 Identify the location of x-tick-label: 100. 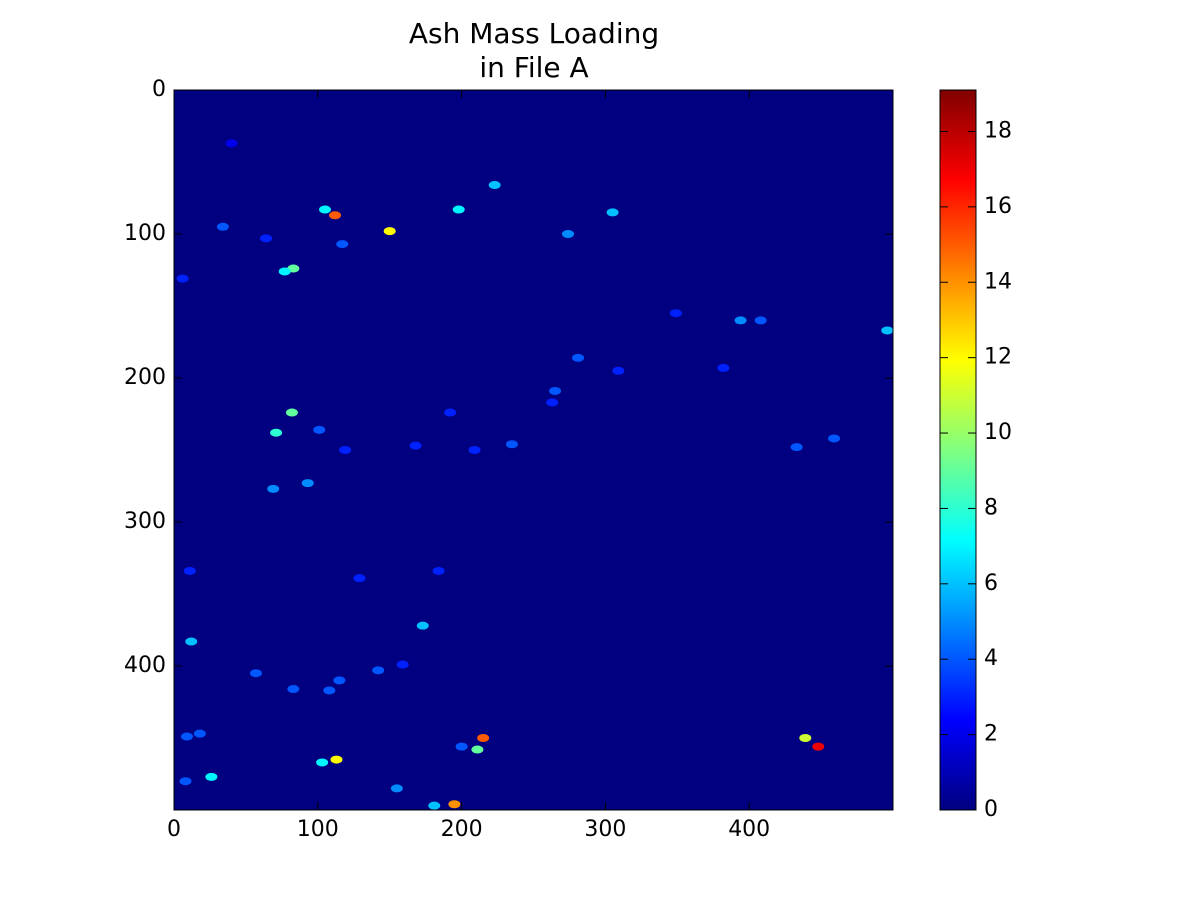
(318, 829).